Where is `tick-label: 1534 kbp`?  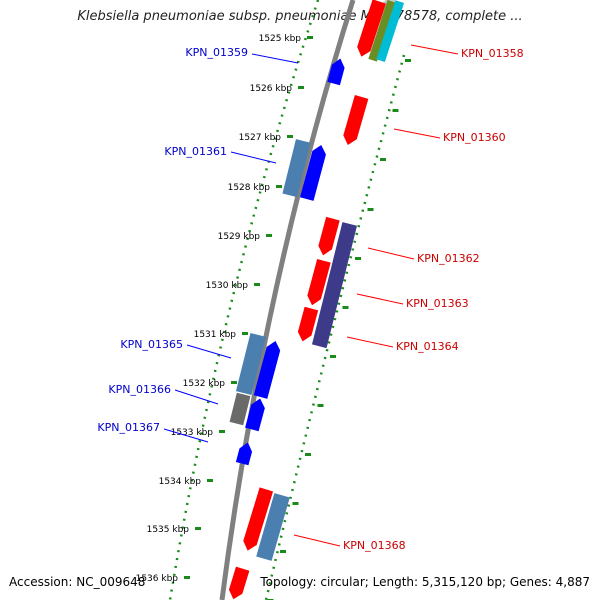 tick-label: 1534 kbp is located at coordinates (180, 482).